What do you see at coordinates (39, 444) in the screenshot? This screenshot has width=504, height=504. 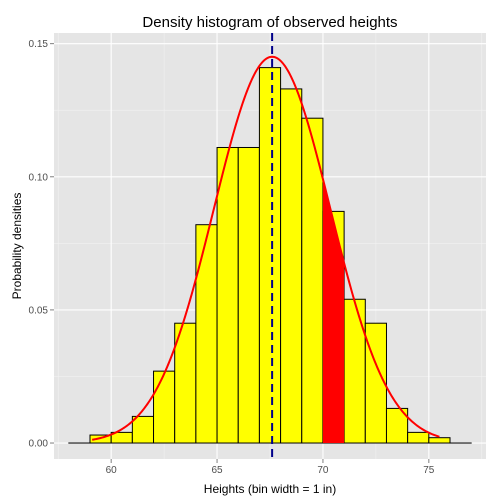 I see `y-tick-label: 0.00` at bounding box center [39, 444].